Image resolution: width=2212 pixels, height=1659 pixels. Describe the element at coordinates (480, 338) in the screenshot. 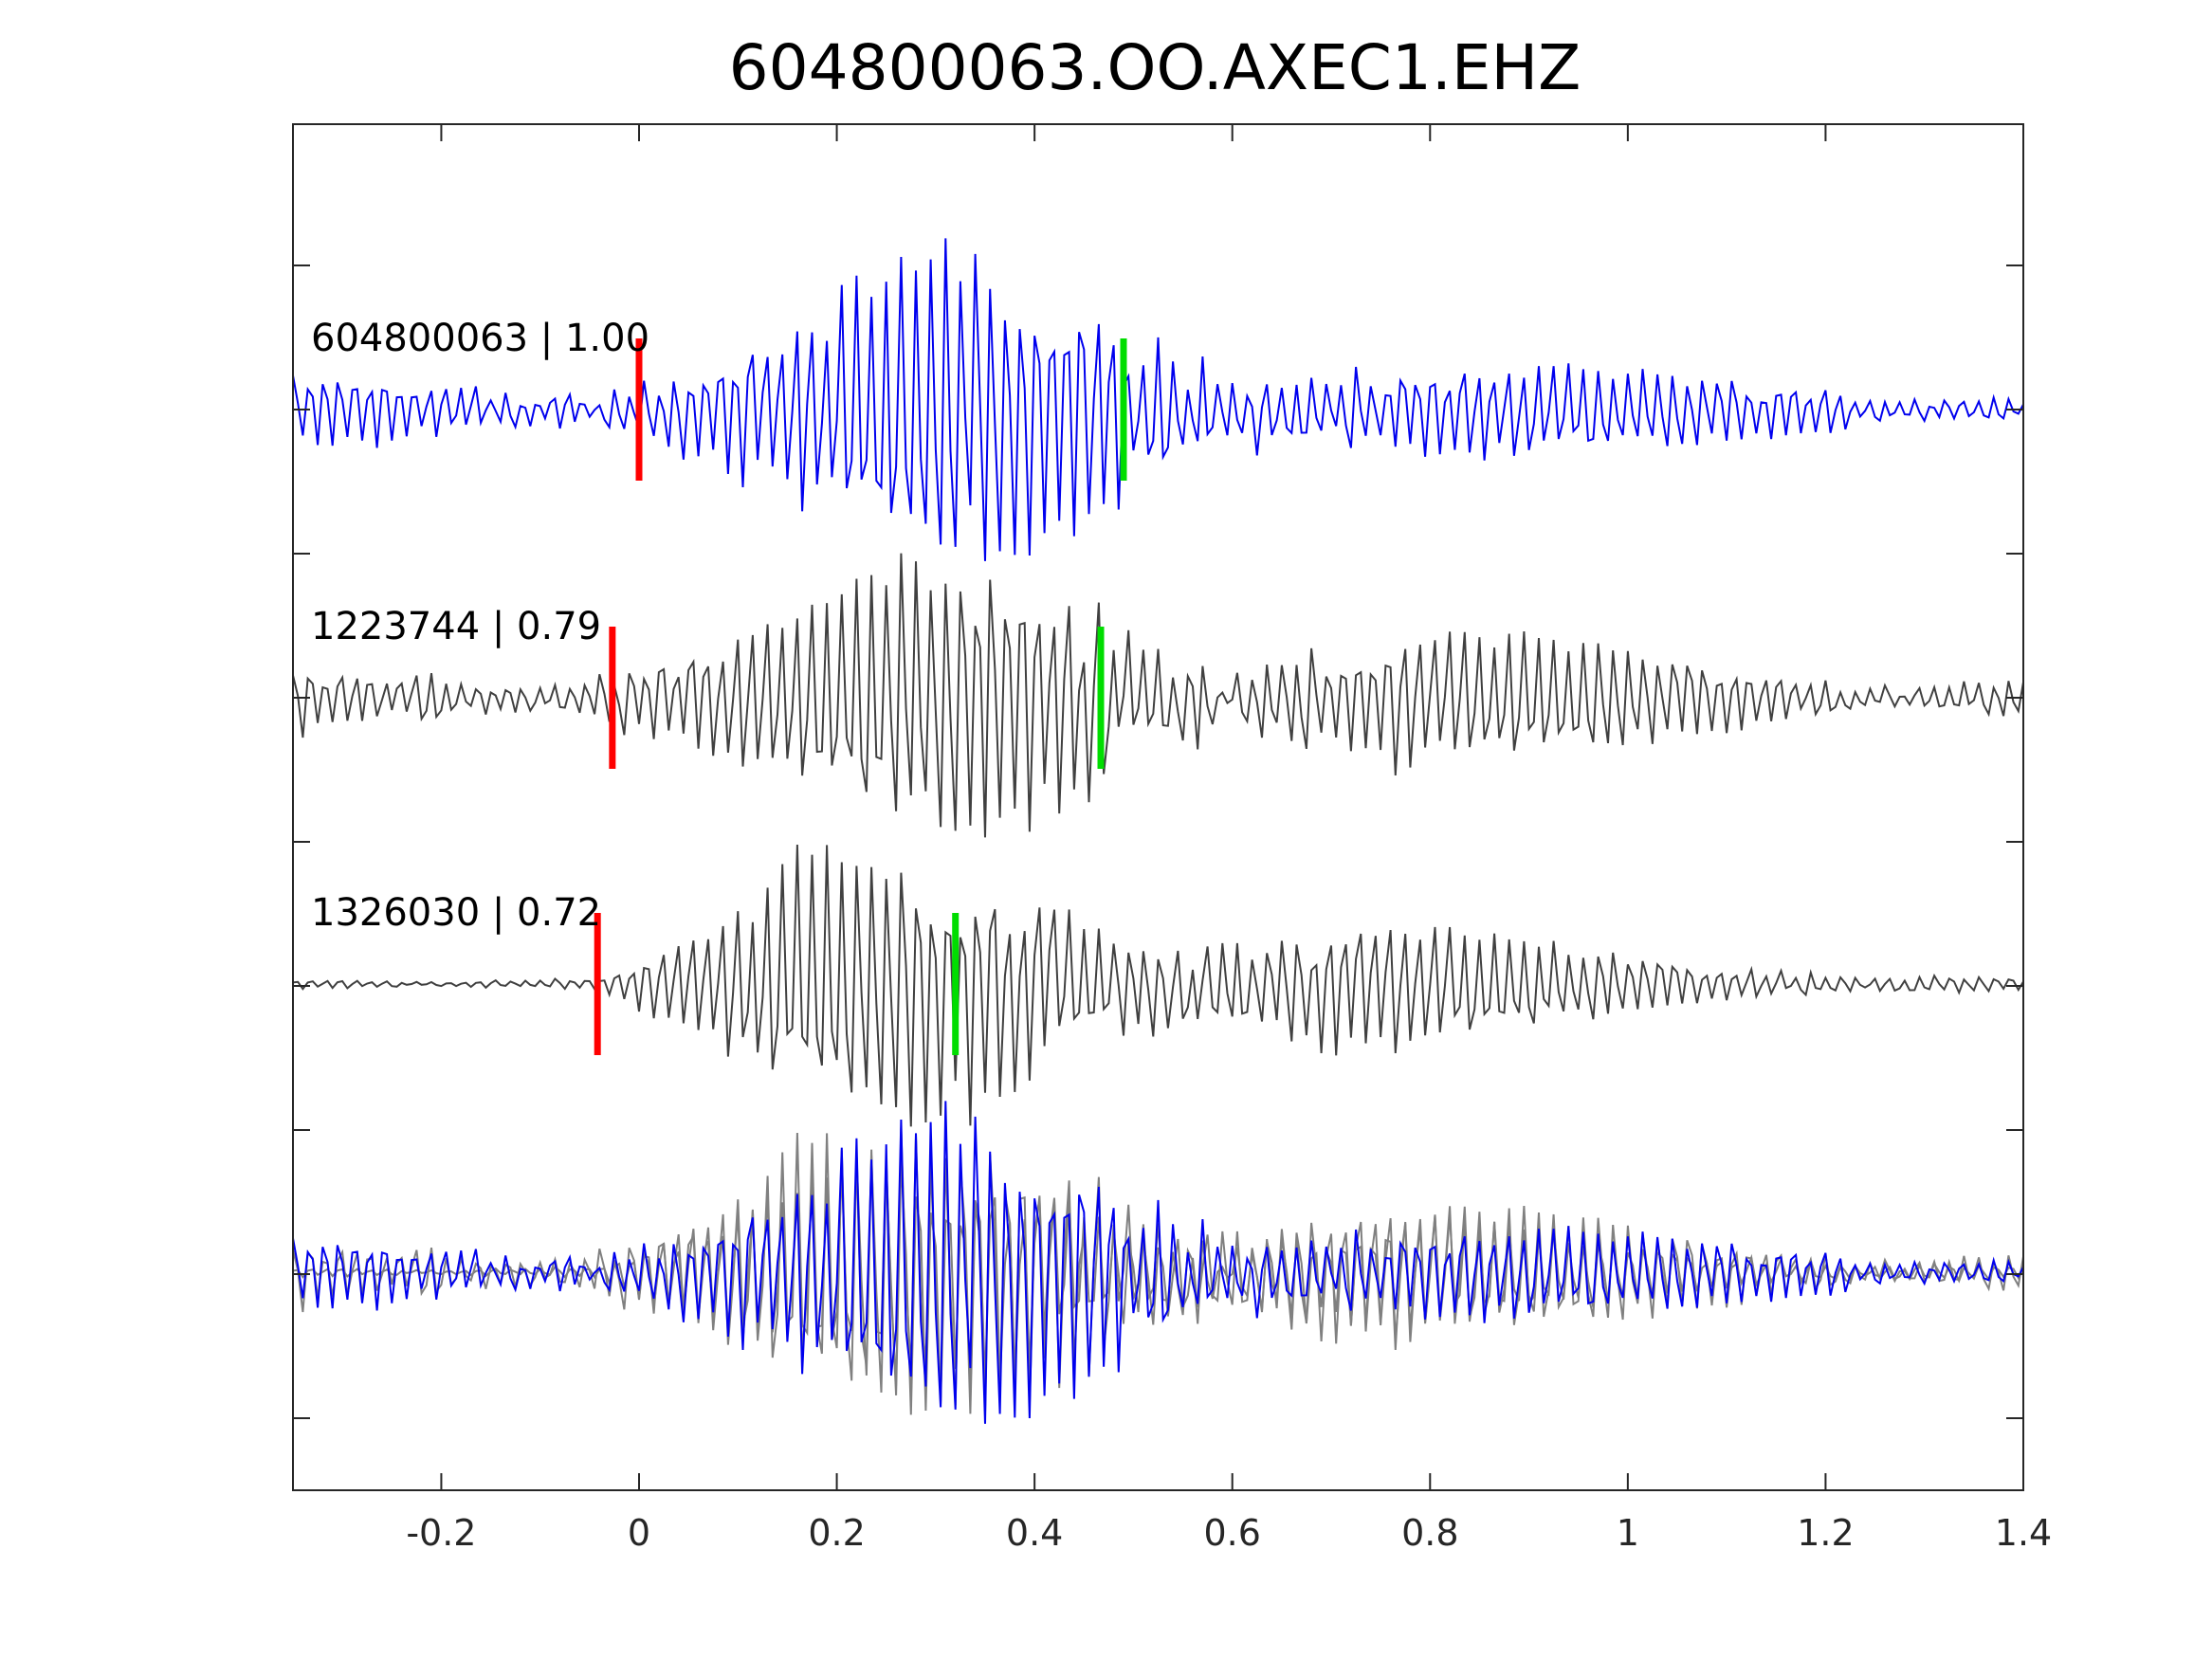

I see `trace-label: 604800063 | 1.00` at that location.